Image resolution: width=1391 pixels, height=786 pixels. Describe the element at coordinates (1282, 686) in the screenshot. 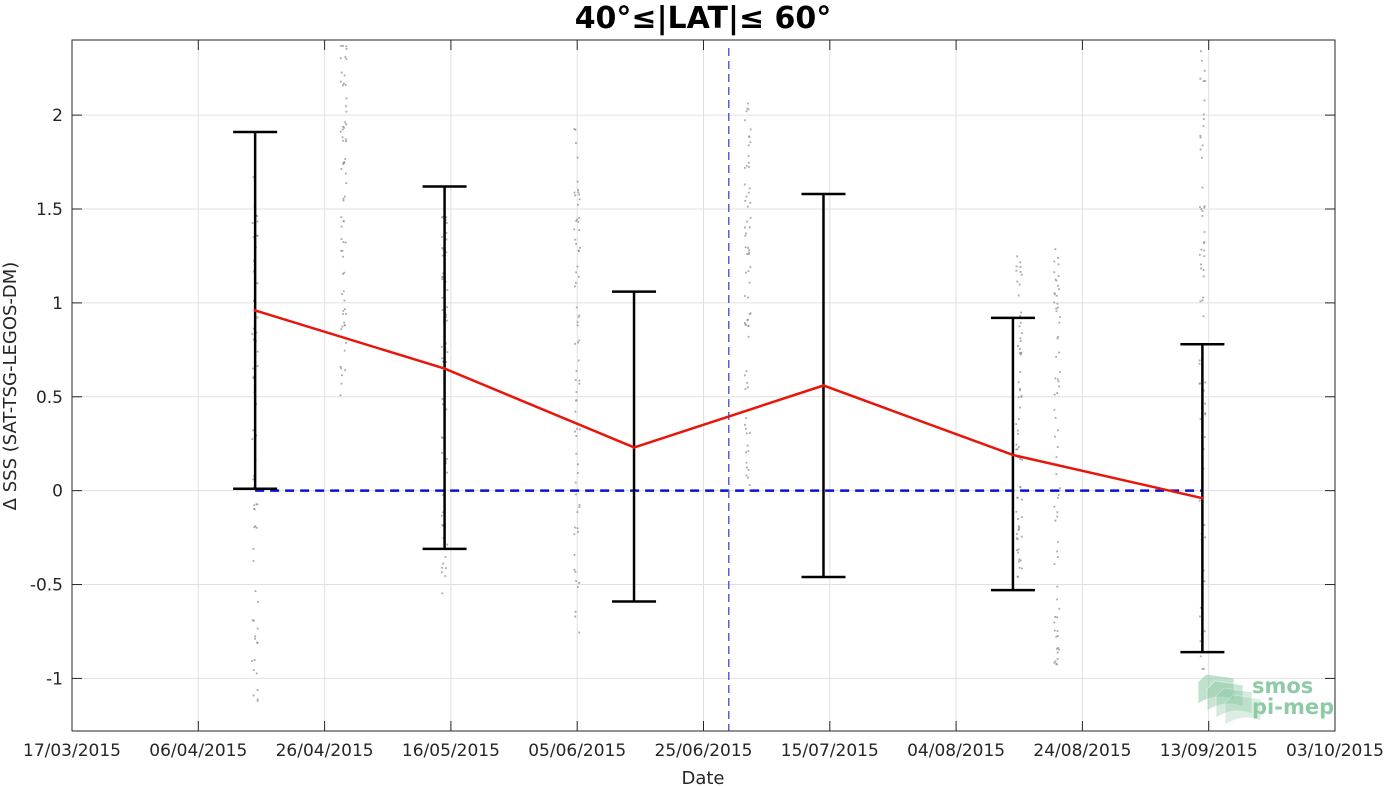

I see `logo-line1: smos` at that location.